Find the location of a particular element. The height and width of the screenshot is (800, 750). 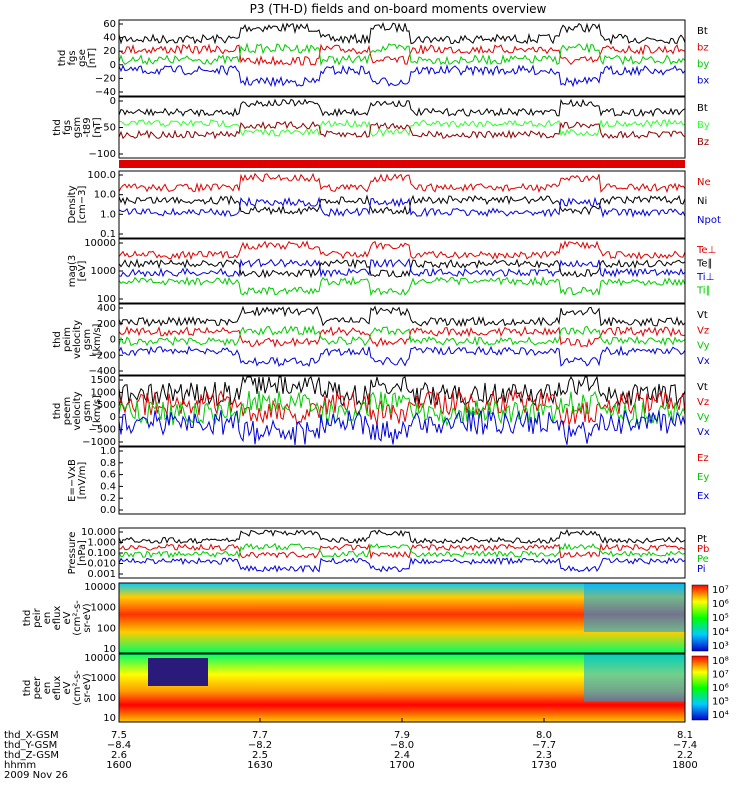

xrow-label: hhmm is located at coordinates (20, 765).